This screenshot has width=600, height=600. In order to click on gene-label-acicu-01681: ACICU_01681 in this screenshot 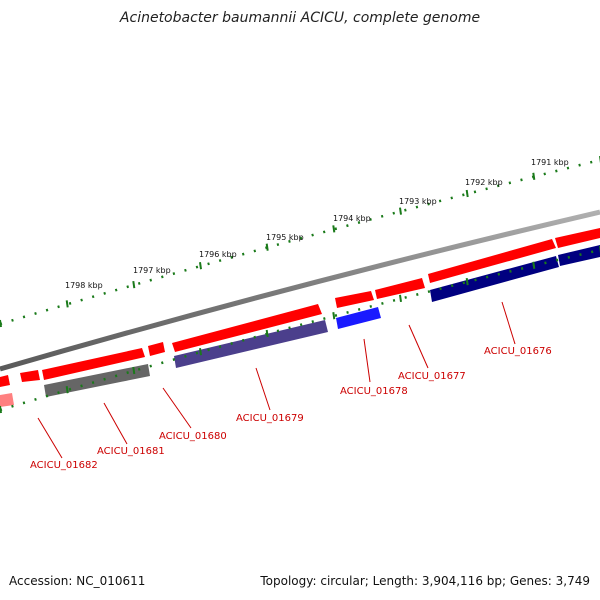, I will do `click(131, 451)`.